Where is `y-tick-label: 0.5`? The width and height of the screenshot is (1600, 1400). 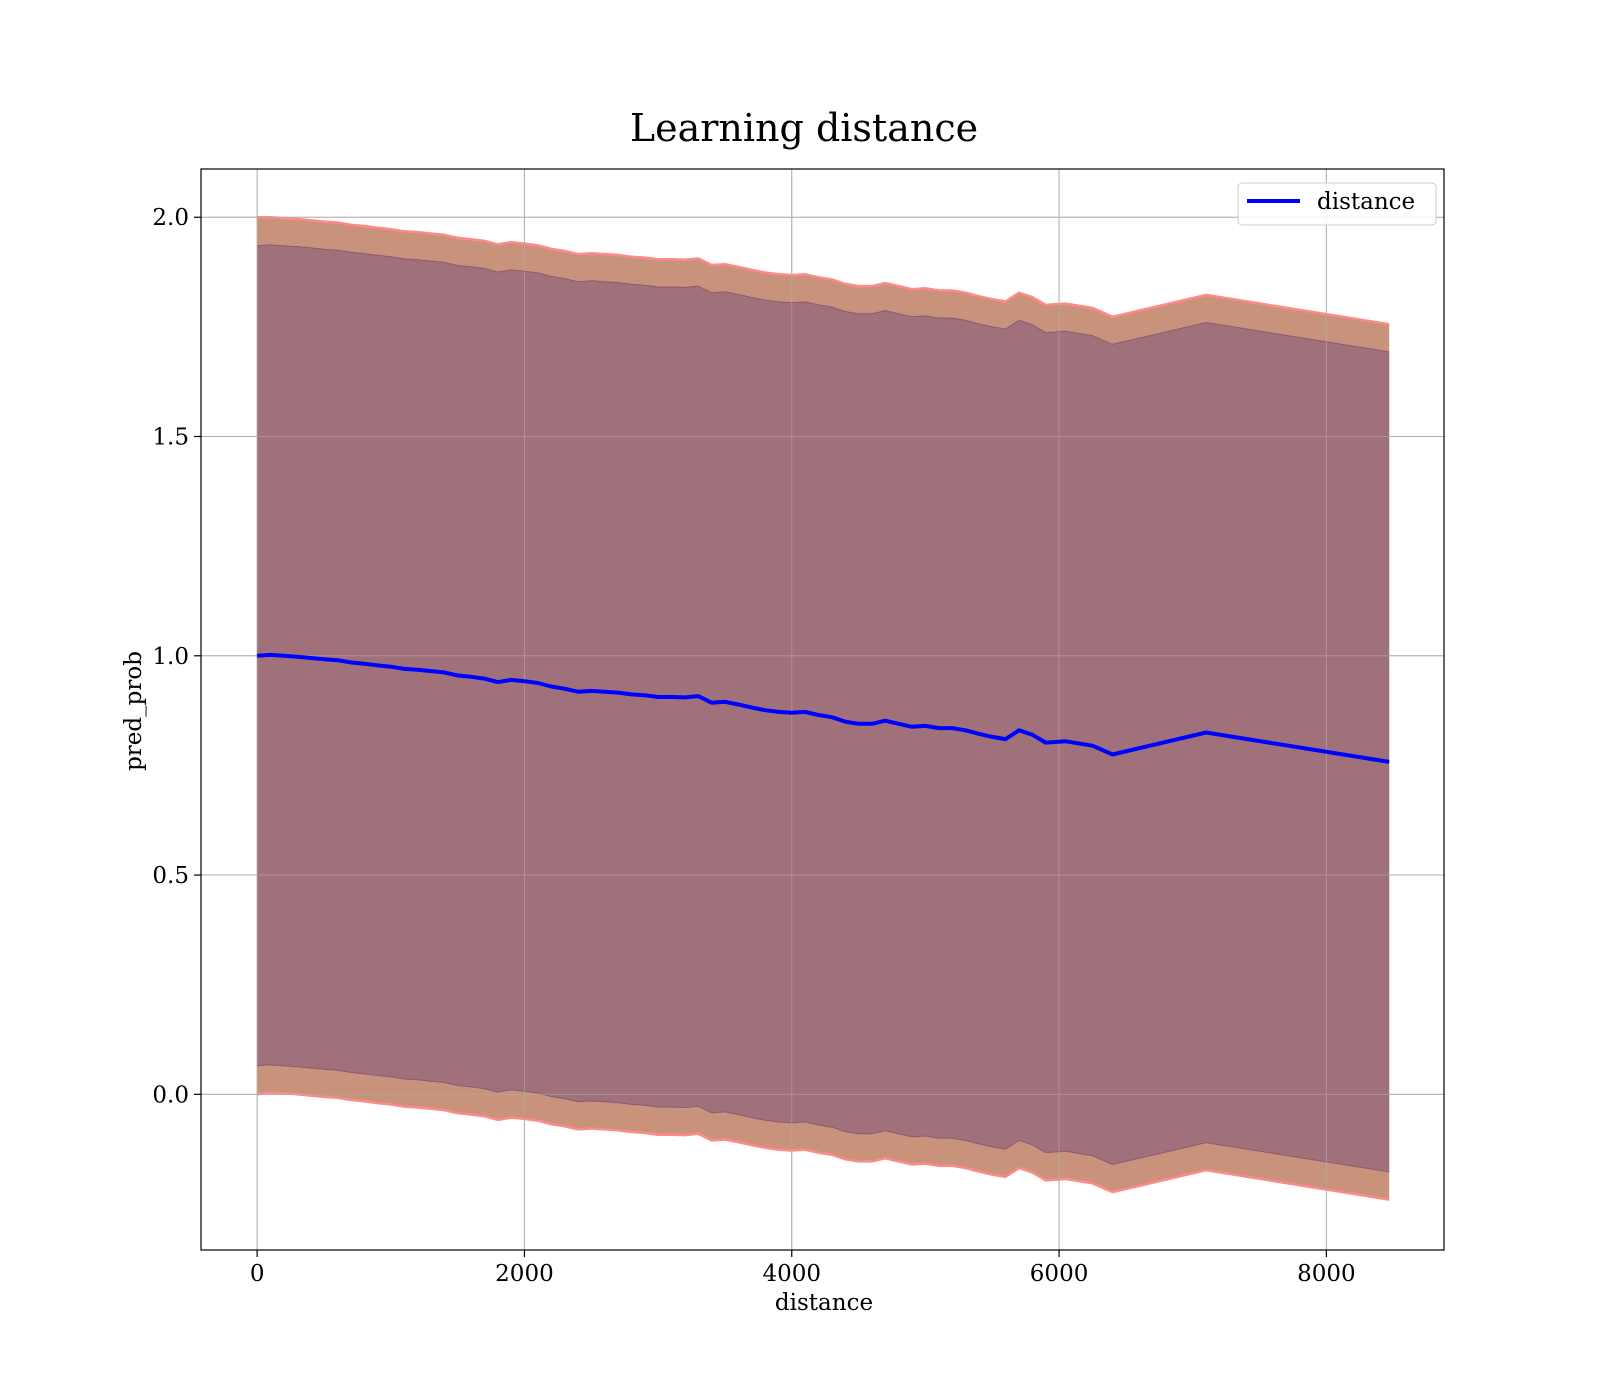 y-tick-label: 0.5 is located at coordinates (170, 876).